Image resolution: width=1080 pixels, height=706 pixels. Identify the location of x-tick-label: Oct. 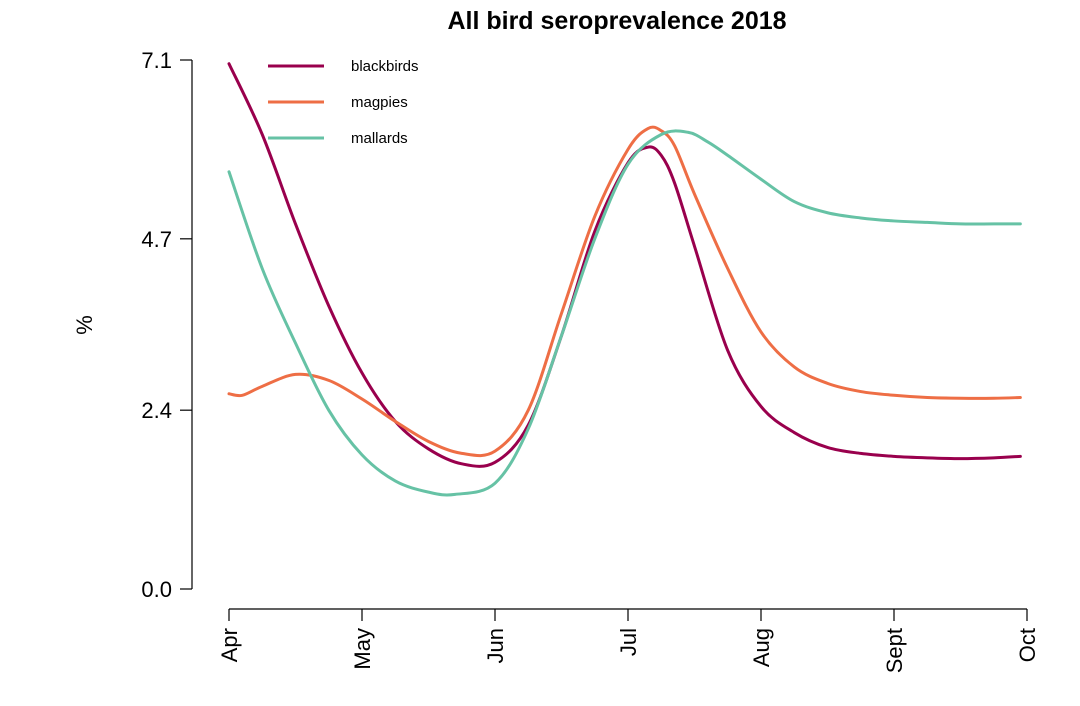
(1027, 645).